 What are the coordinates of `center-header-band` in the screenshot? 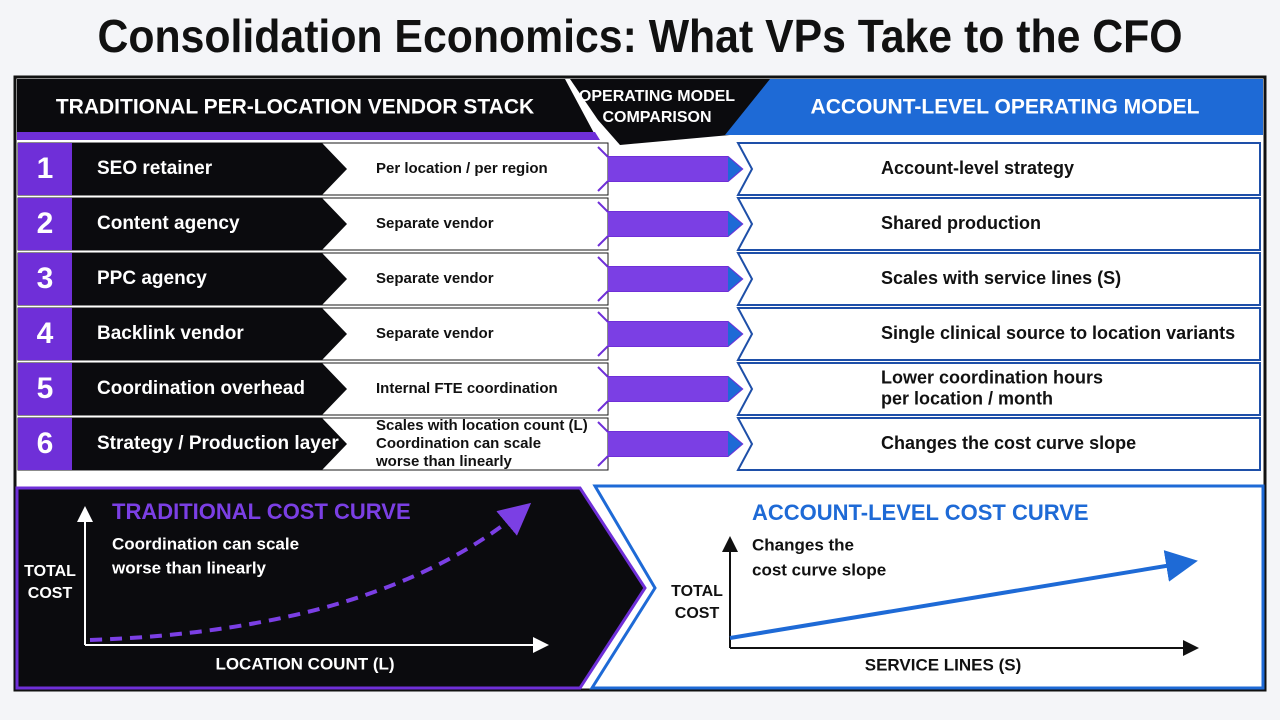 It's located at (672, 112).